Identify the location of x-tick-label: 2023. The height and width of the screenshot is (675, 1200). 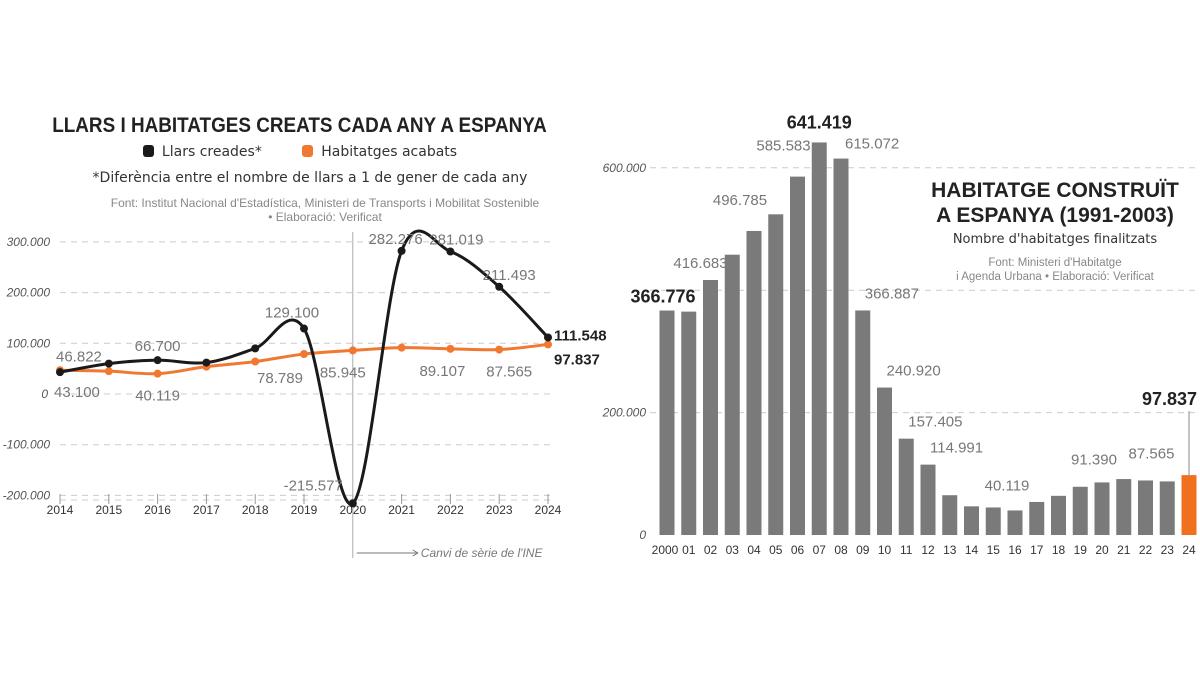
(499, 510).